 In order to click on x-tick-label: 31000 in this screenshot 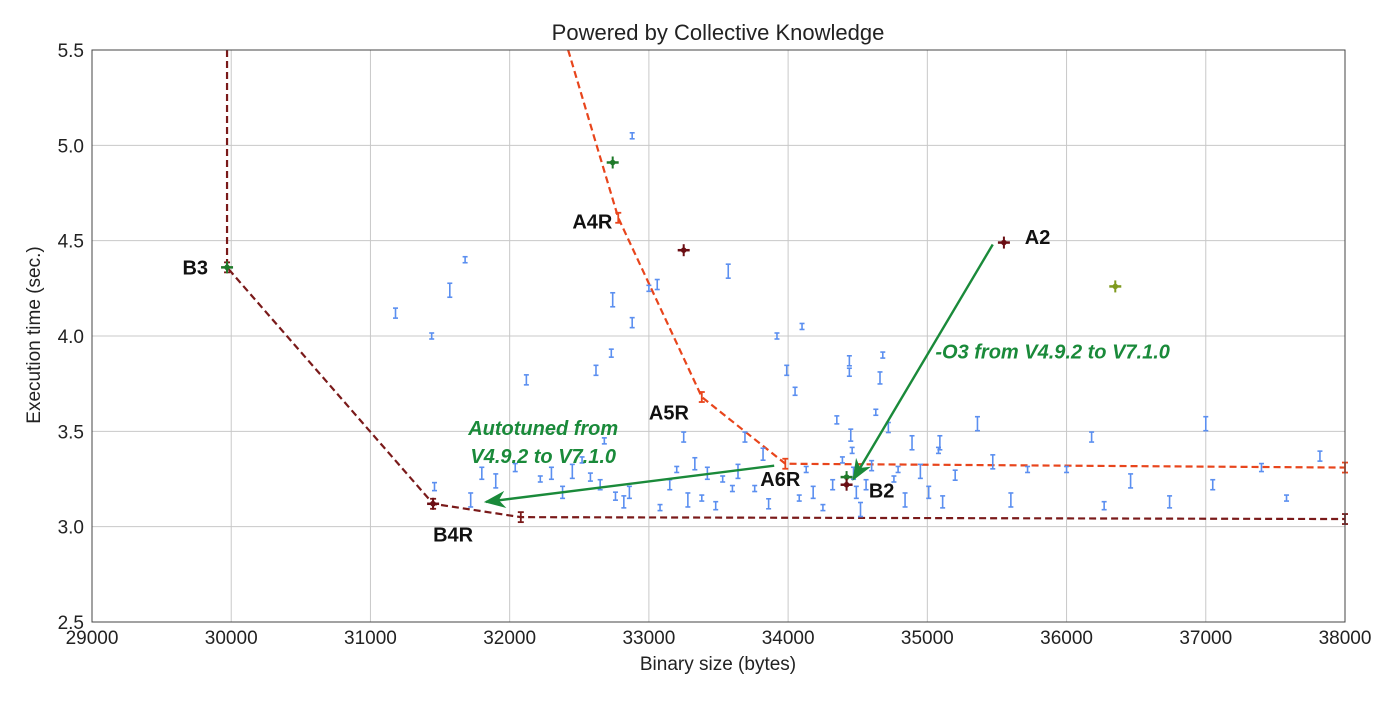, I will do `click(370, 638)`.